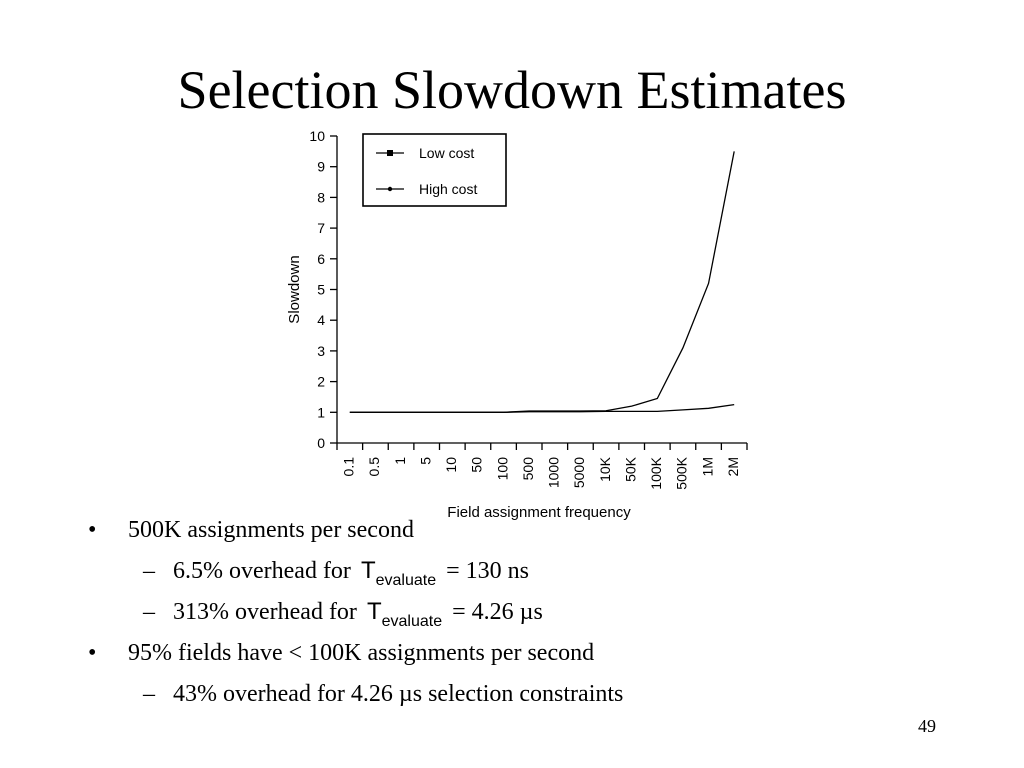 This screenshot has height=768, width=1024. What do you see at coordinates (682, 472) in the screenshot?
I see `x-tick-label: 500K` at bounding box center [682, 472].